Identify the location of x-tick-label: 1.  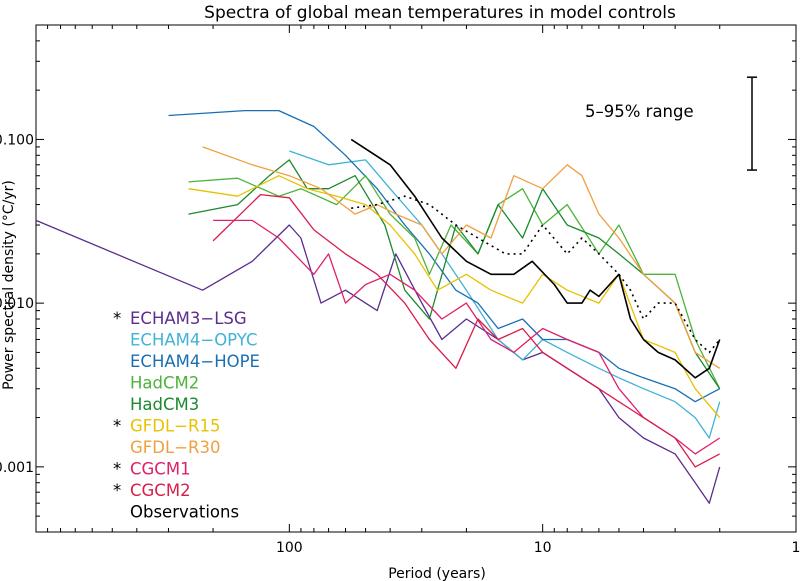
(796, 548).